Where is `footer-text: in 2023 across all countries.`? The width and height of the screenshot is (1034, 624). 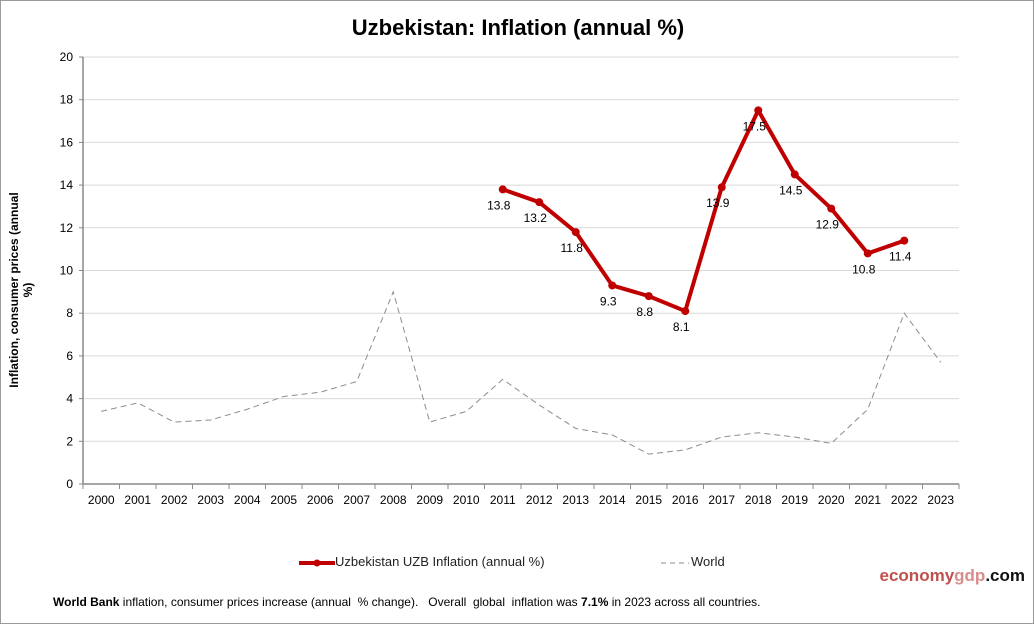 footer-text: in 2023 across all countries. is located at coordinates (684, 602).